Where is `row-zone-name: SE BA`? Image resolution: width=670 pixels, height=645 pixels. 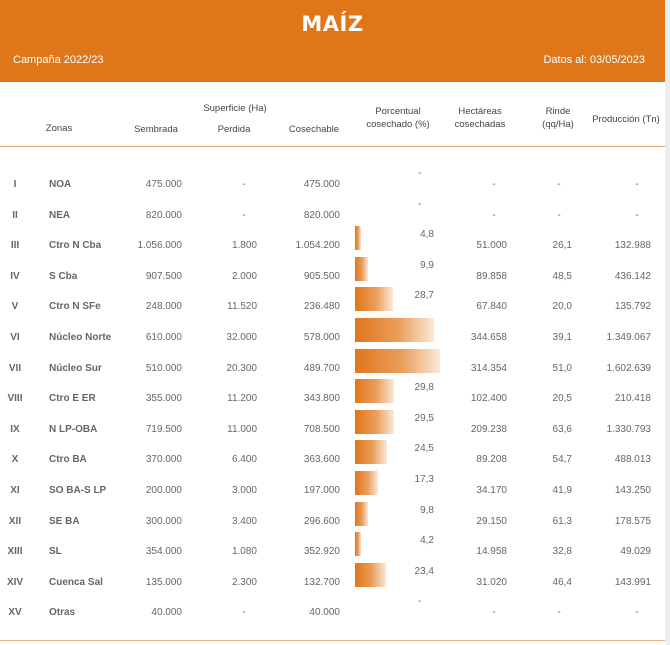
row-zone-name: SE BA is located at coordinates (64, 521).